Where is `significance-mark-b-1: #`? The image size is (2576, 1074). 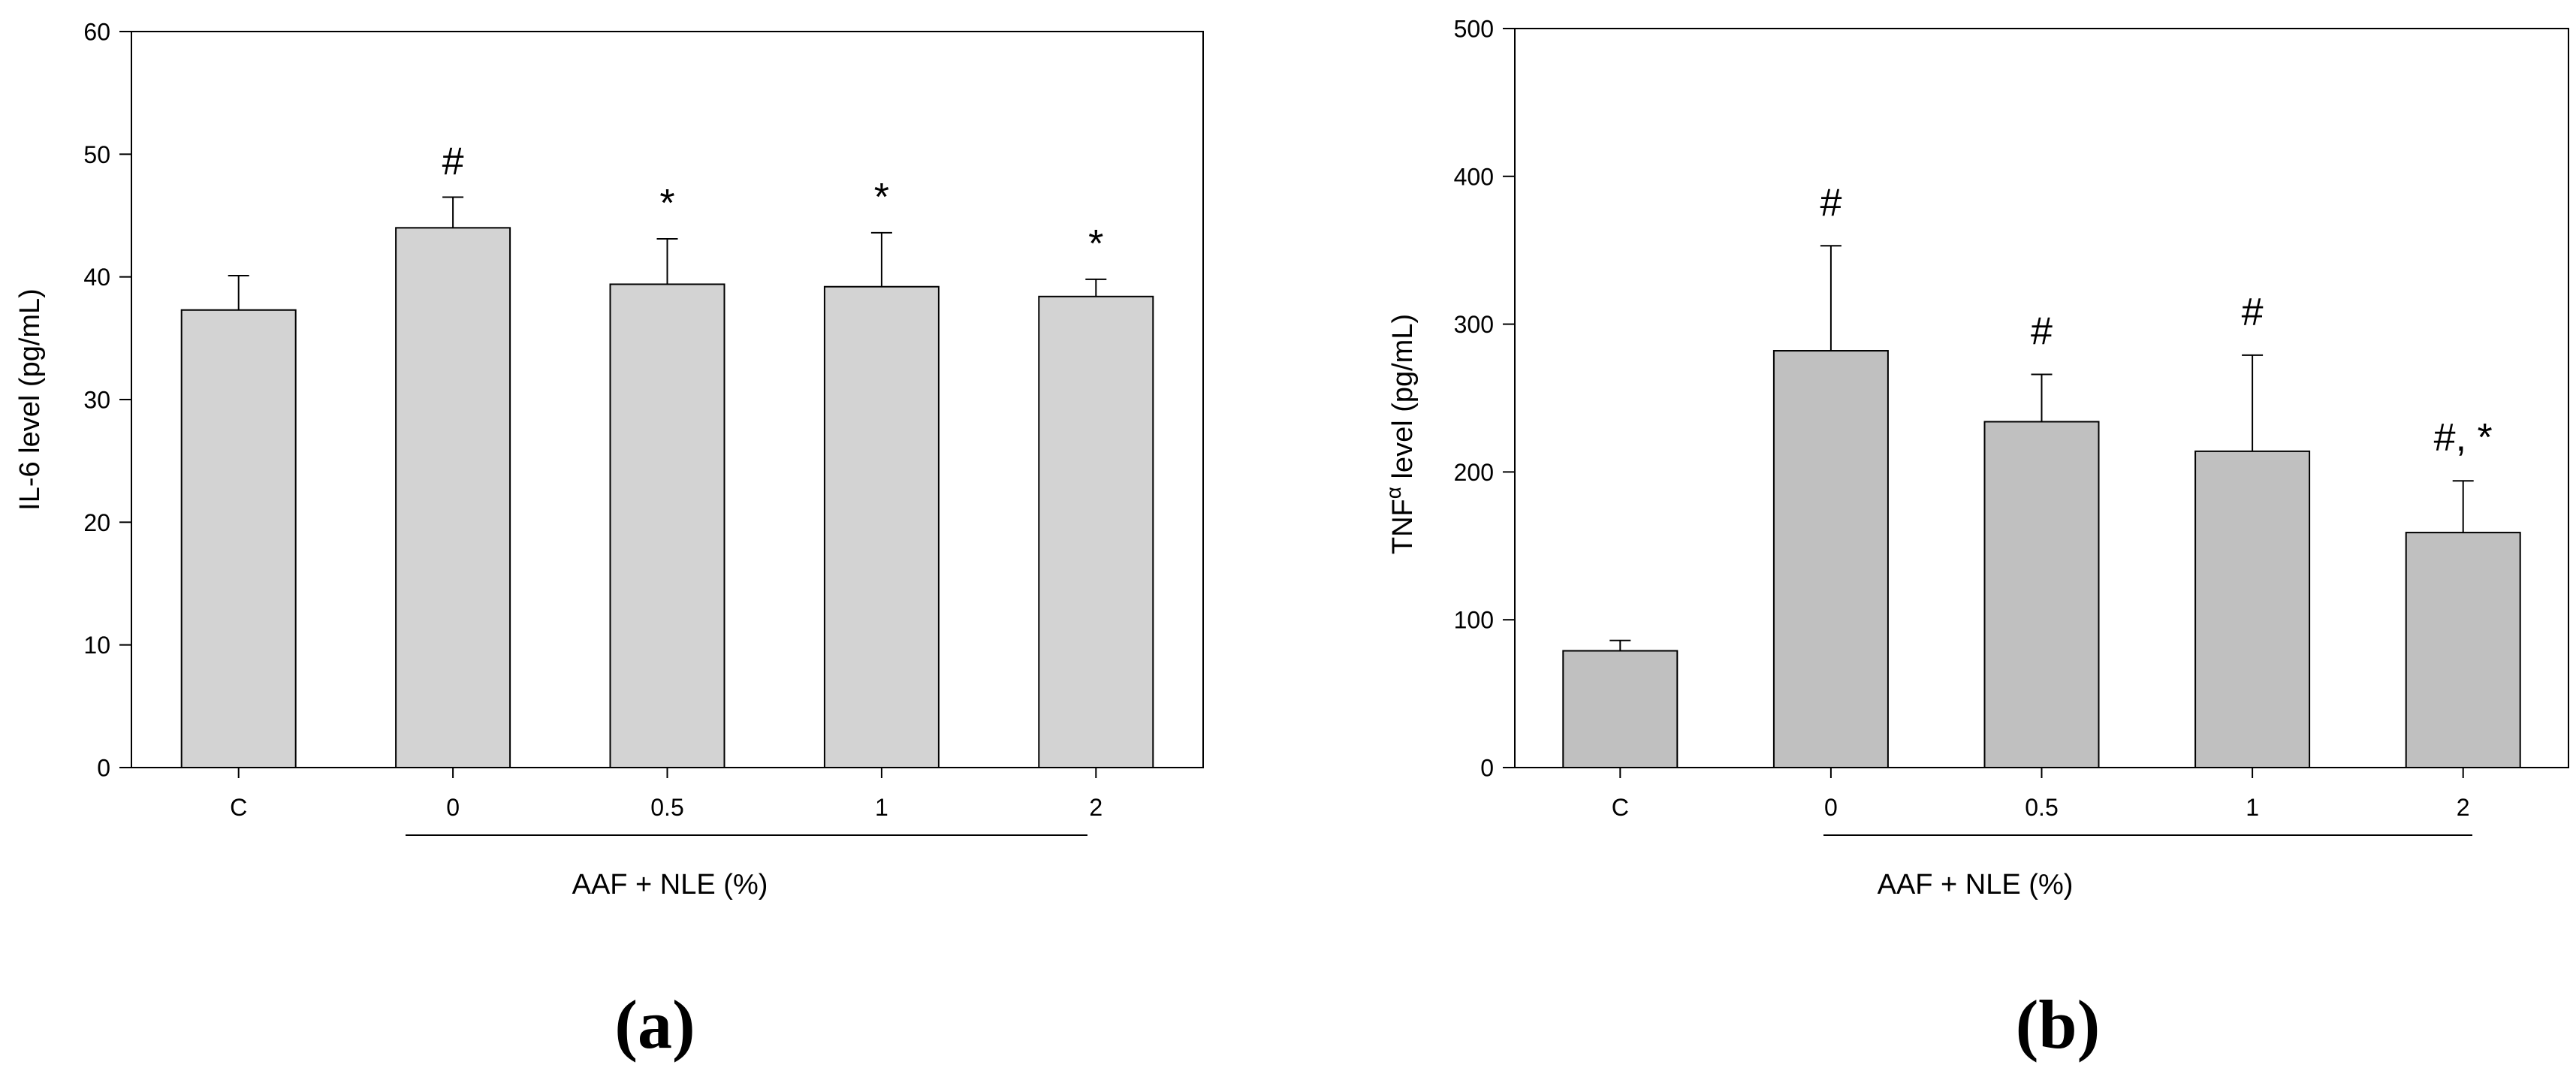 significance-mark-b-1: # is located at coordinates (1831, 203).